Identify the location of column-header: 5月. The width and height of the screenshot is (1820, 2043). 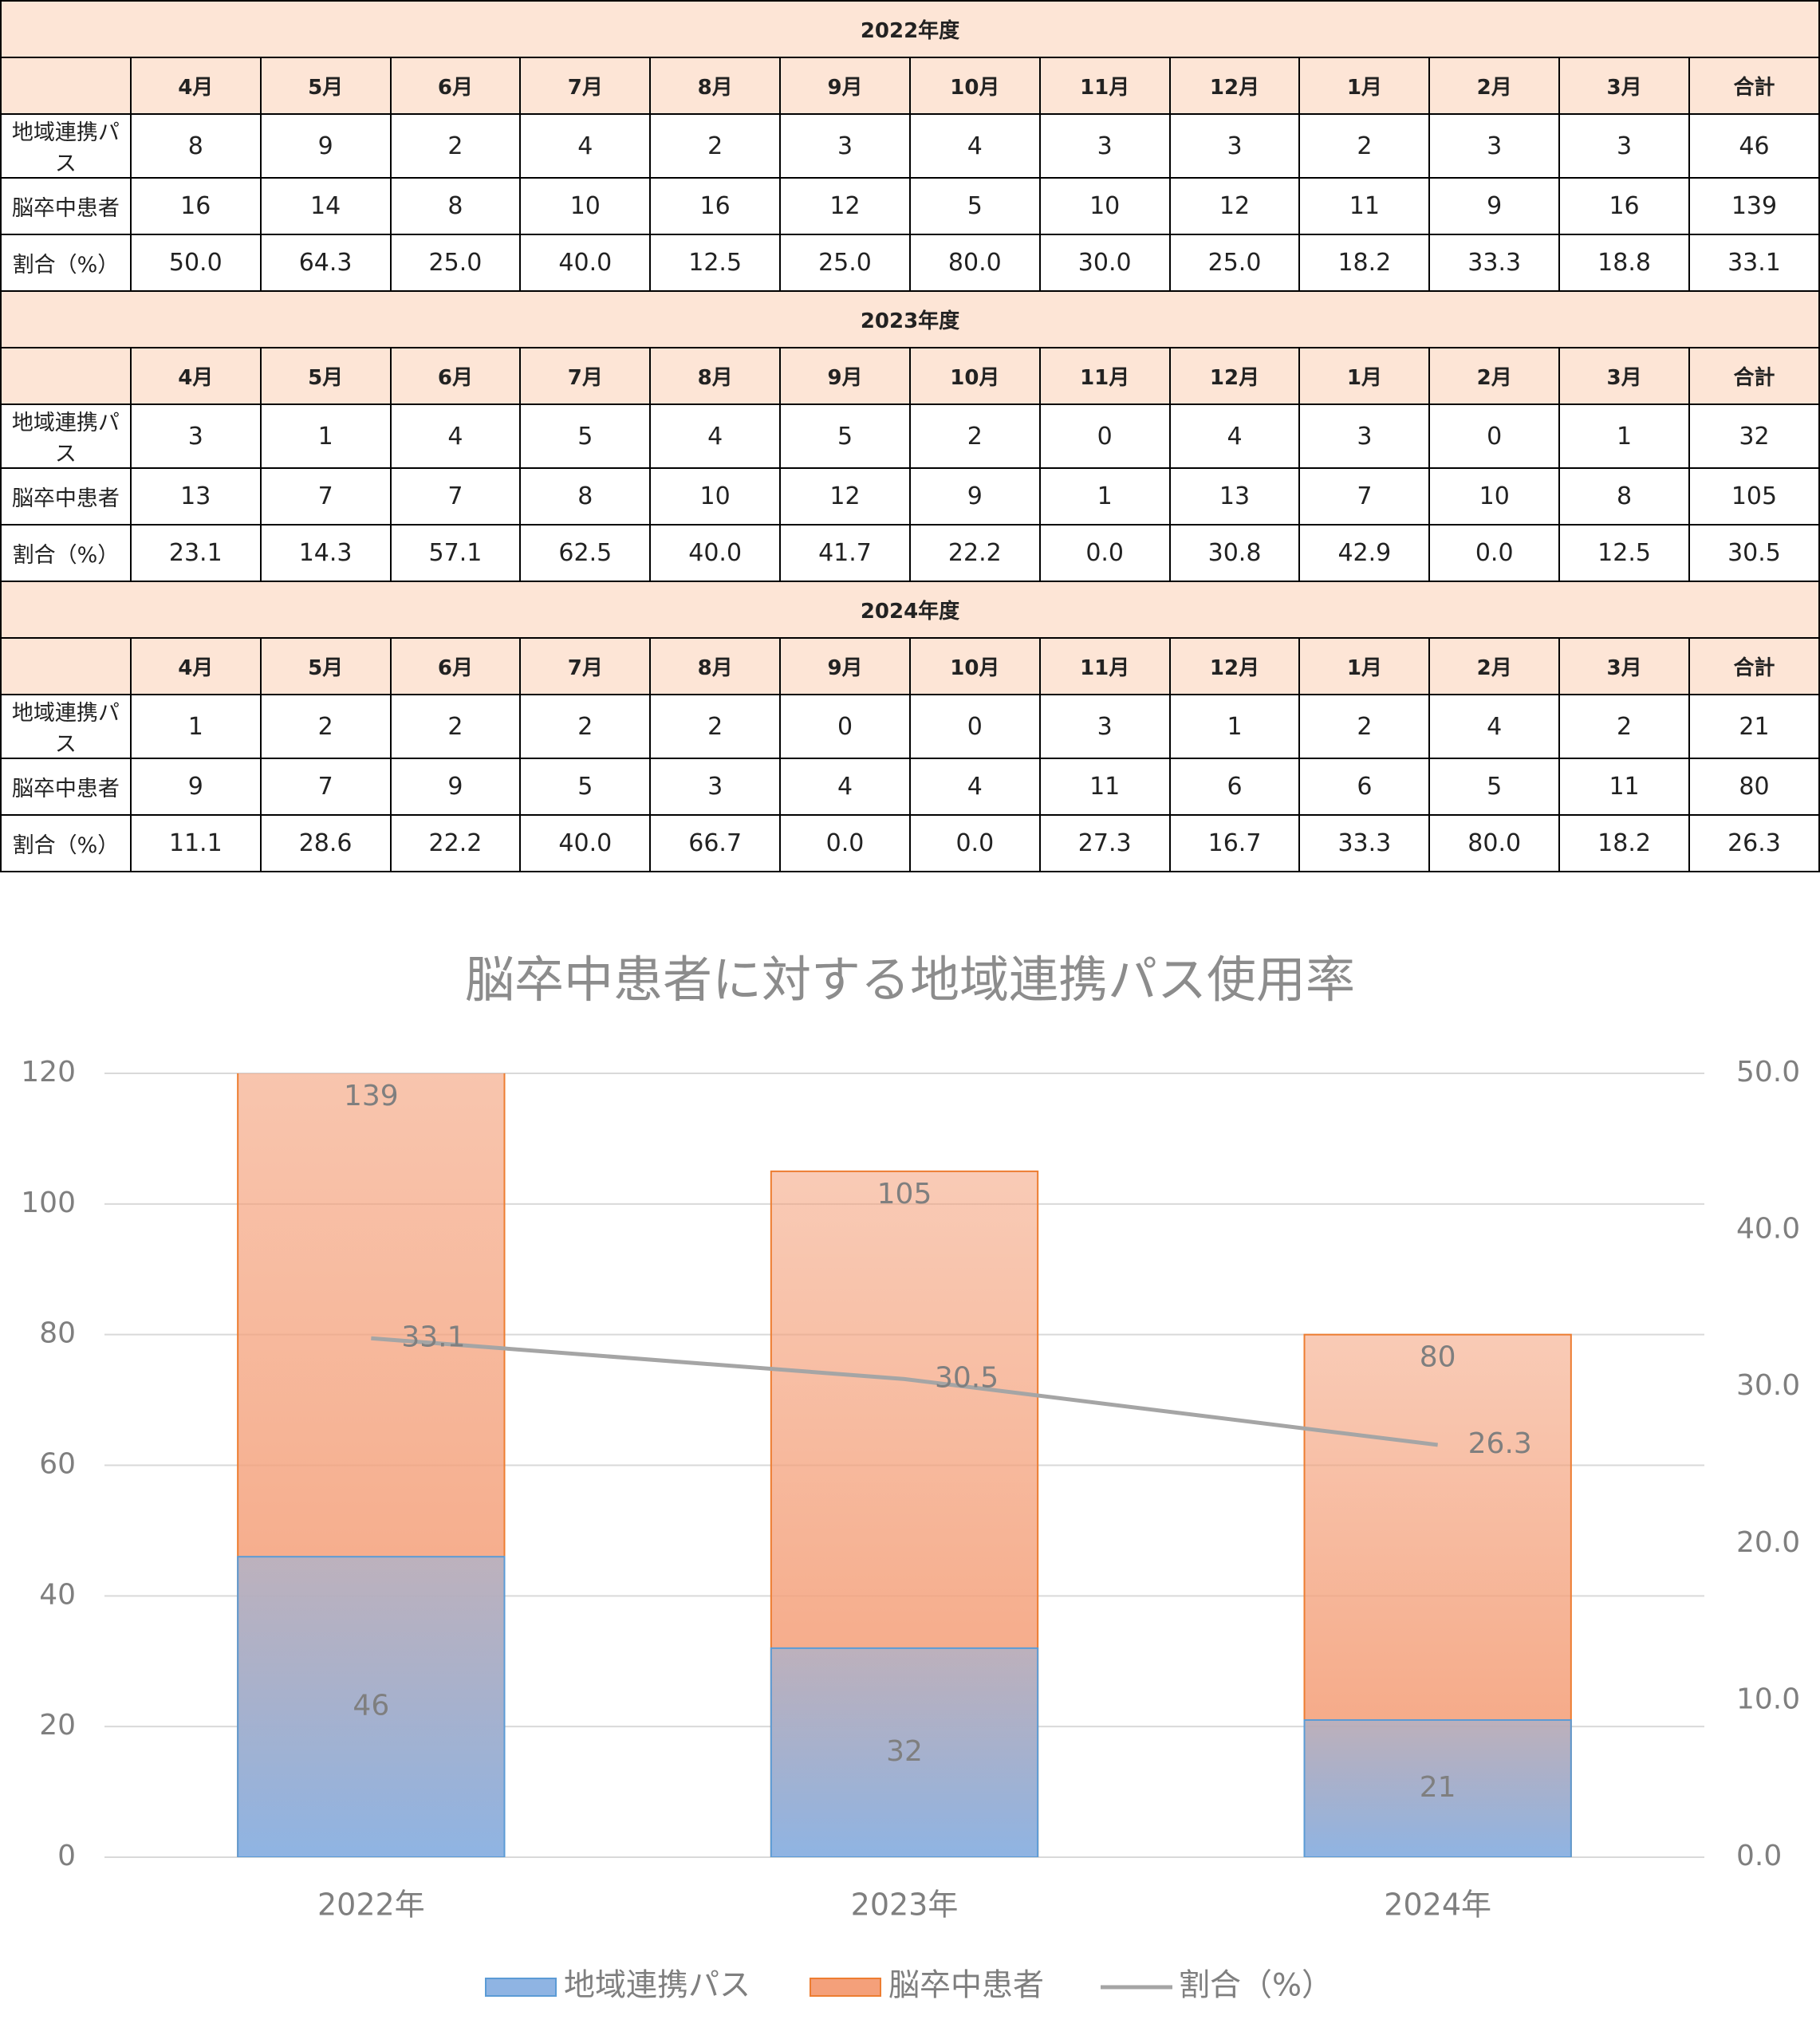
(325, 86).